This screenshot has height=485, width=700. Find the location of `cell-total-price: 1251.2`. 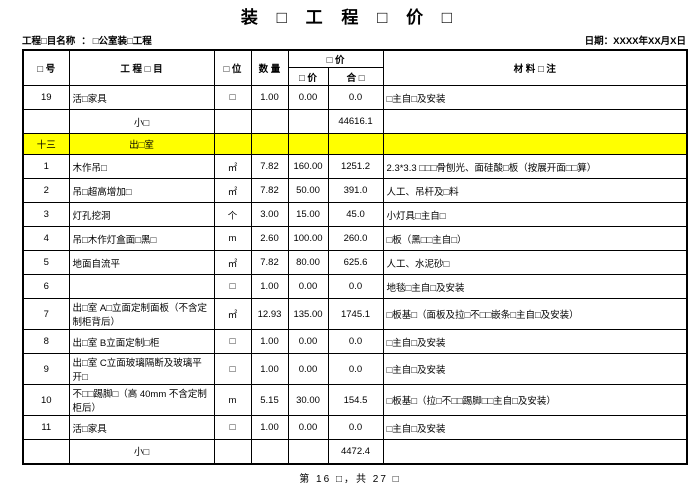

cell-total-price: 1251.2 is located at coordinates (355, 166).